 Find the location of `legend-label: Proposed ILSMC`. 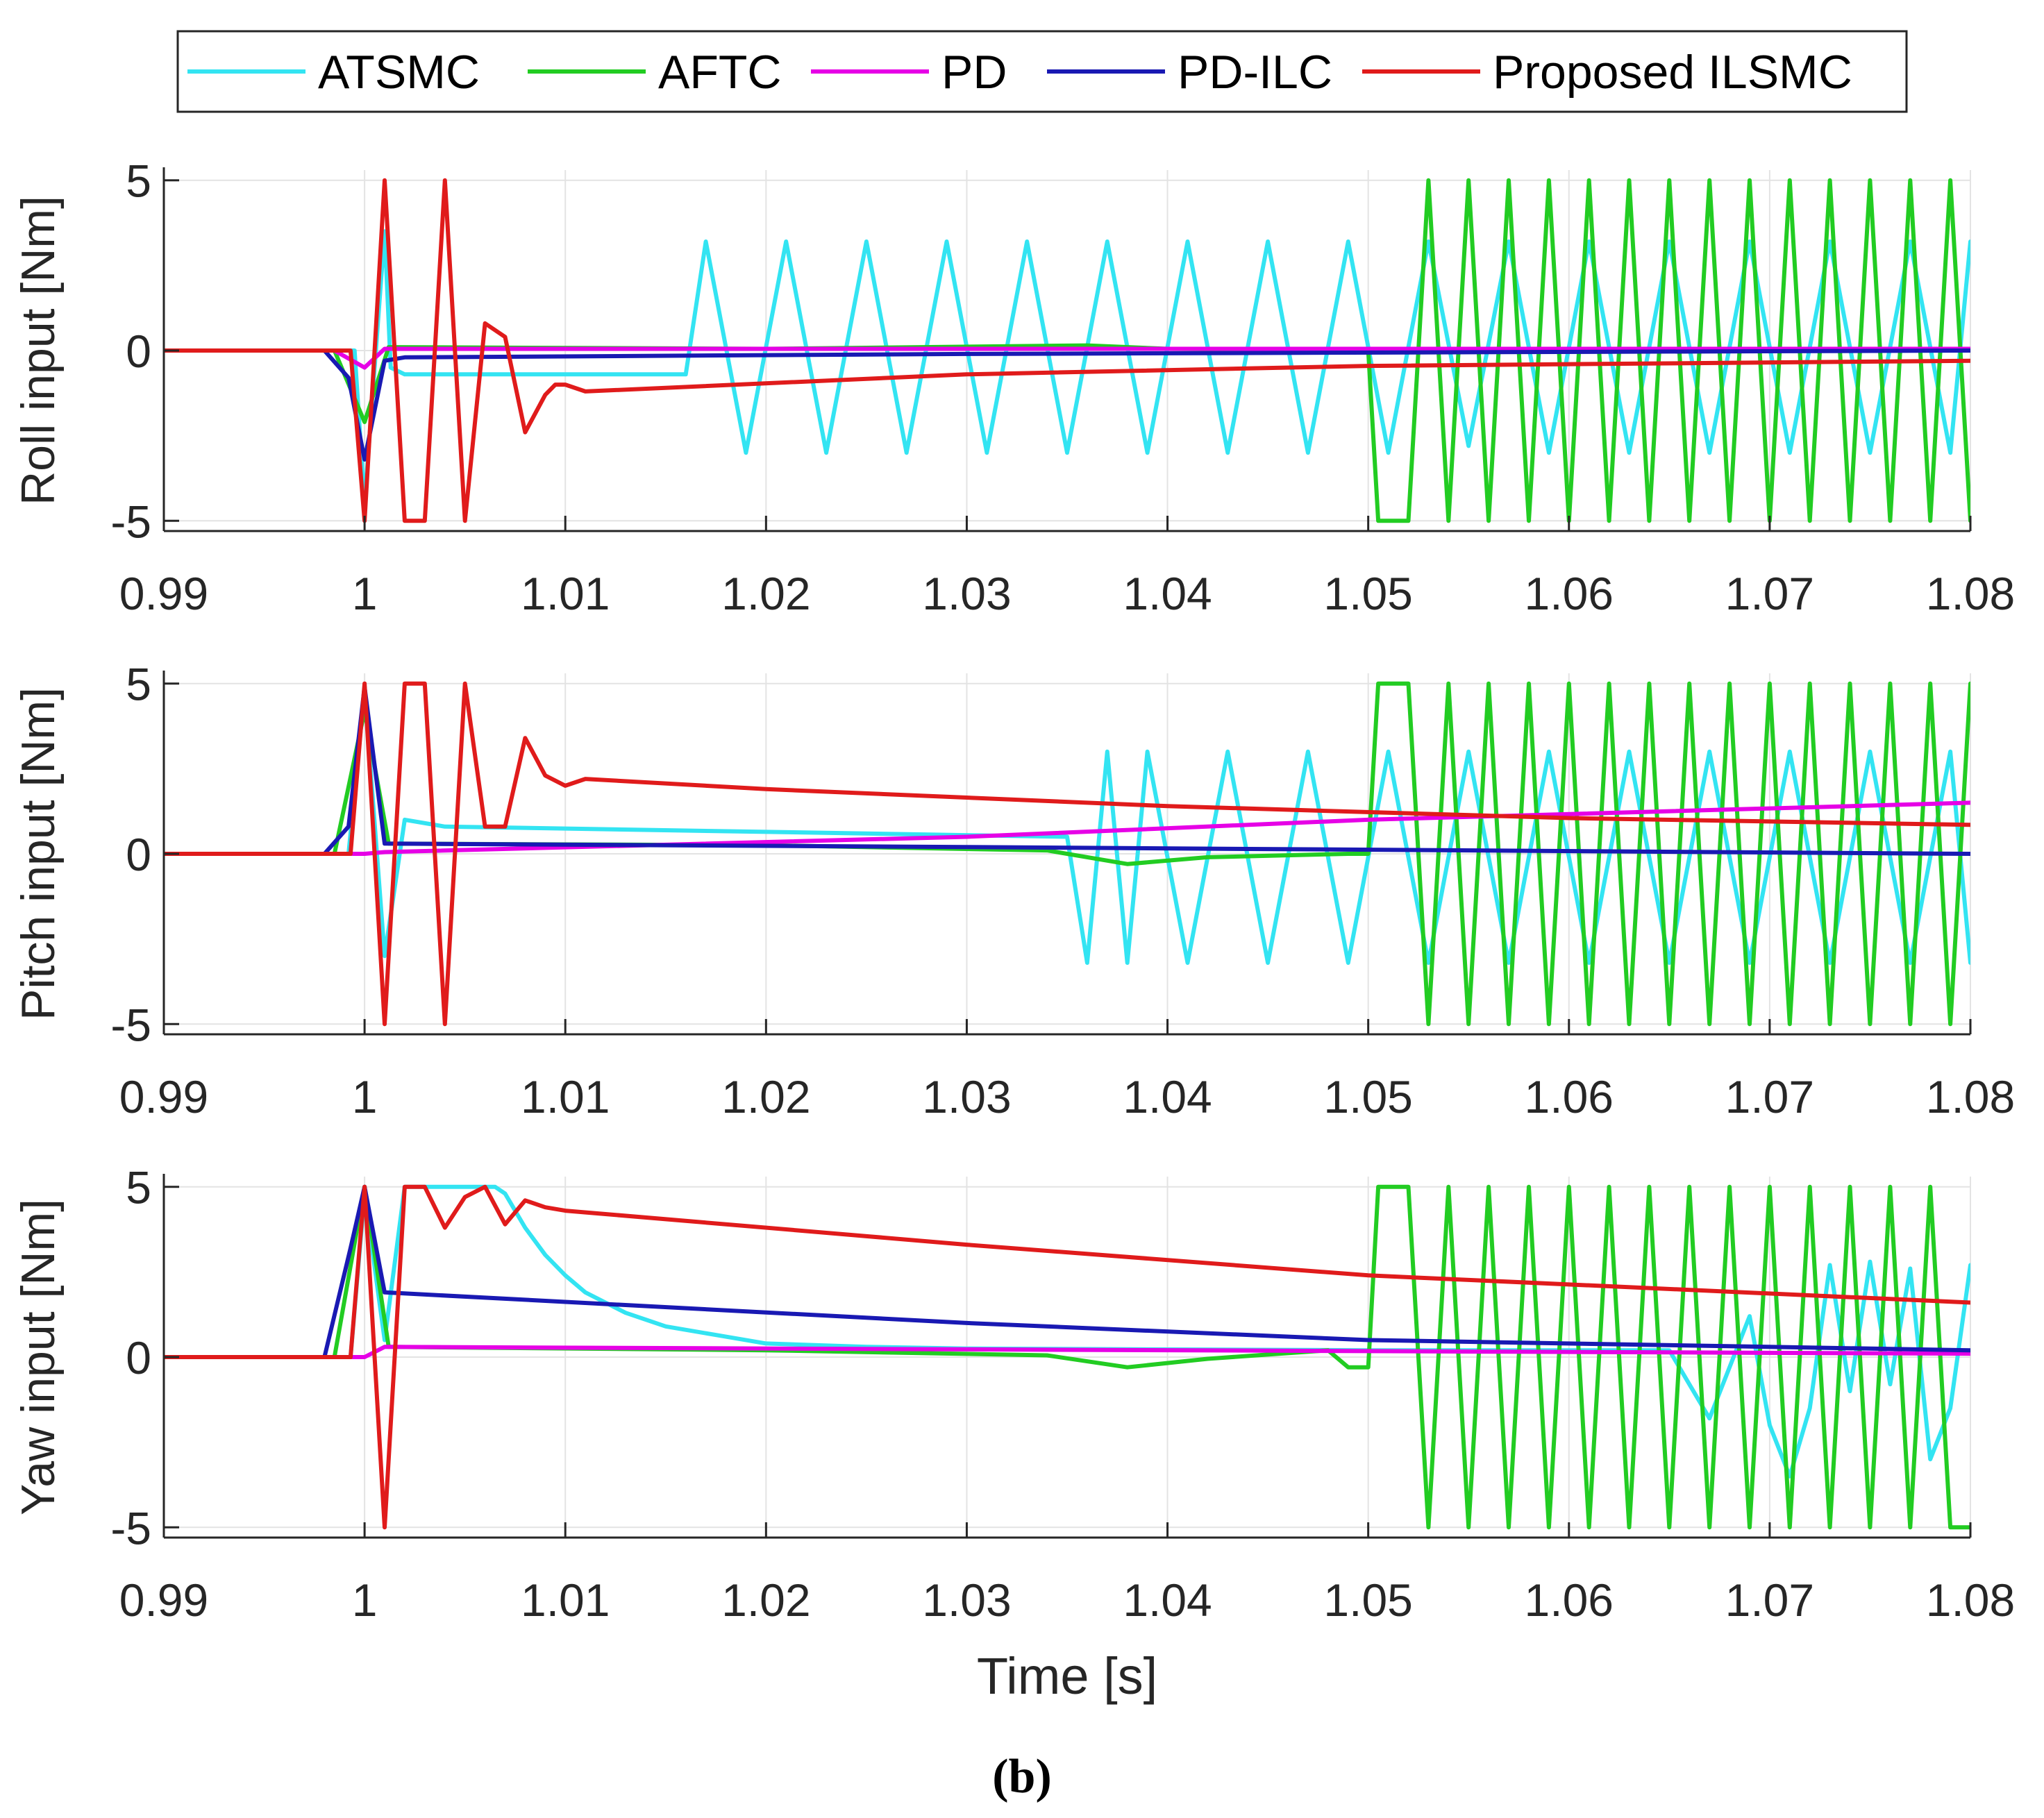

legend-label: Proposed ILSMC is located at coordinates (1672, 72).